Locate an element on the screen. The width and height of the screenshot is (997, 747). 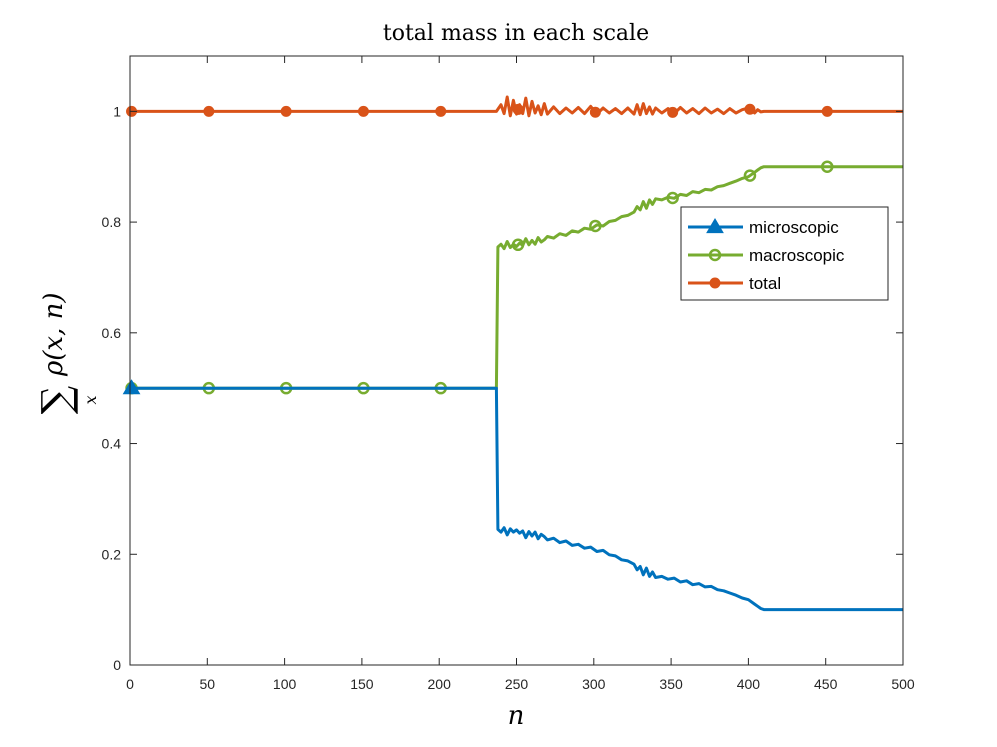
y-label-subscript: x is located at coordinates (90, 399).